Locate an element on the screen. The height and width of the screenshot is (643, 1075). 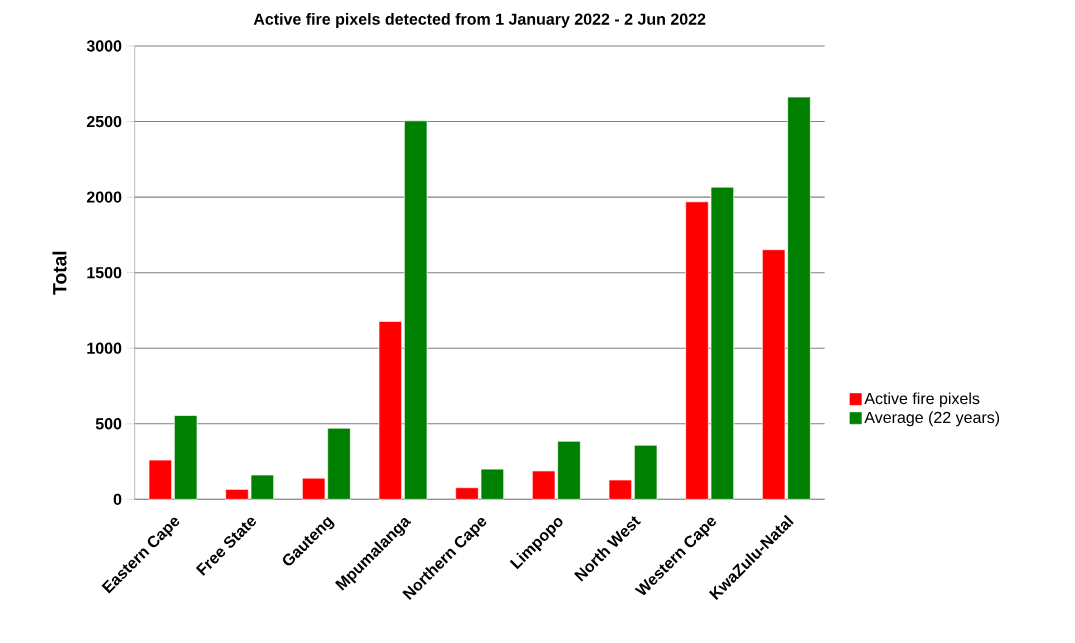
y-tick-label: 2000 is located at coordinates (104, 197).